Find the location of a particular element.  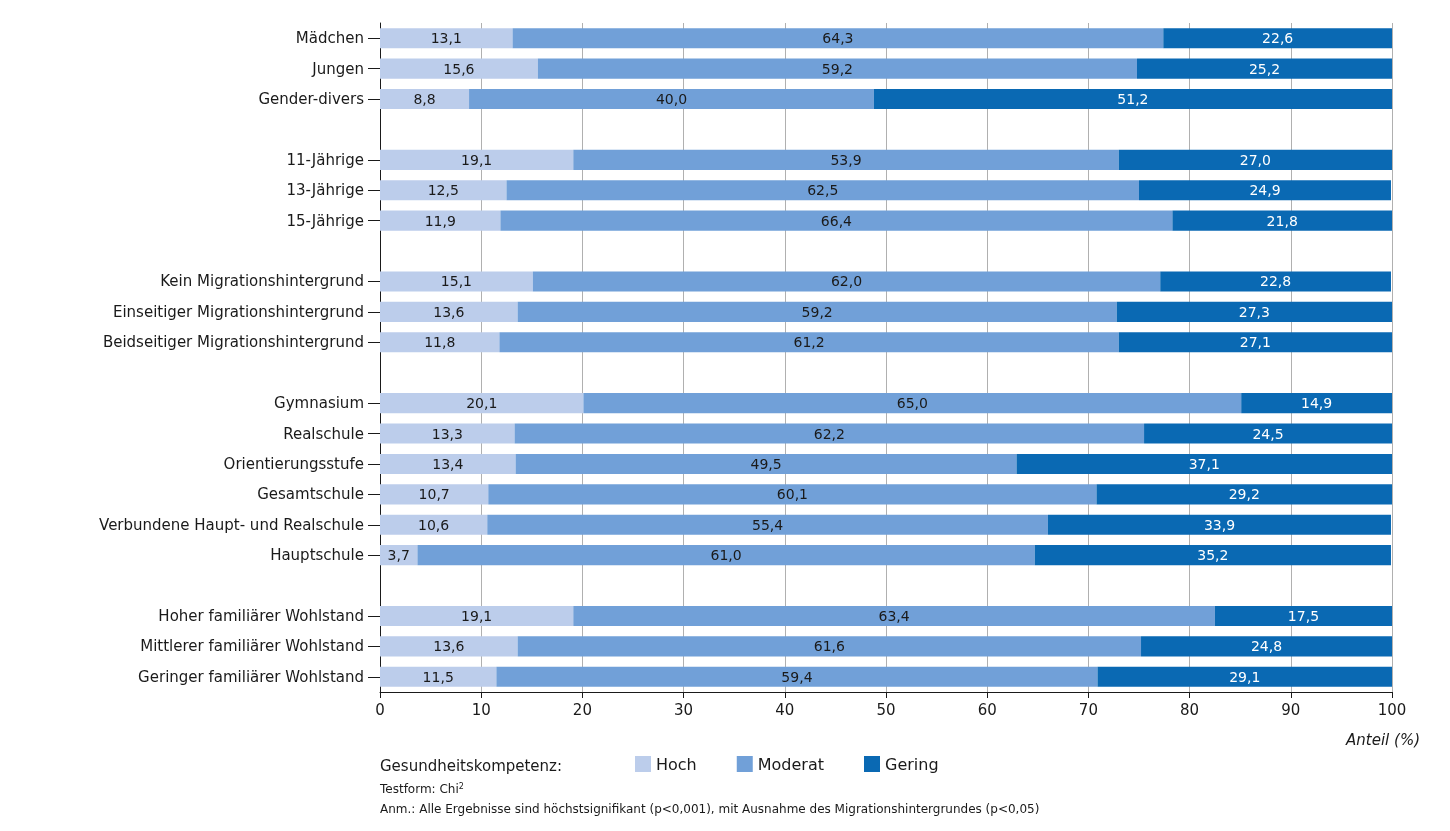

data-label: 12,5 is located at coordinates (443, 190).